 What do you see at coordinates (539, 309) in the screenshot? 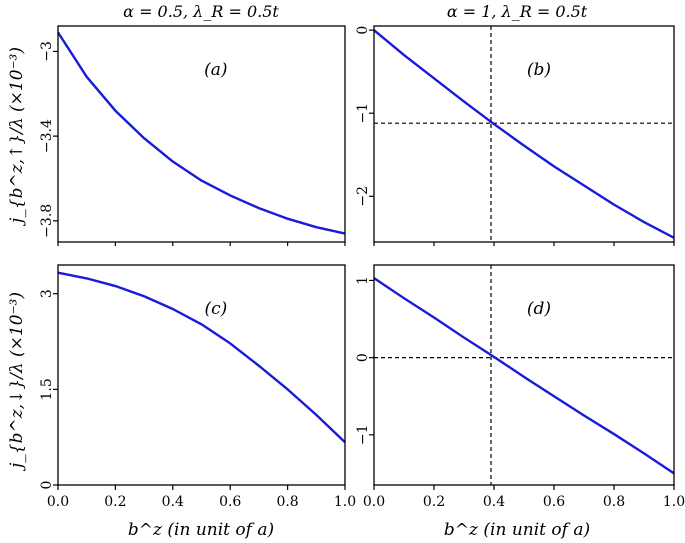
I see `panel-label-d: (d)` at bounding box center [539, 309].